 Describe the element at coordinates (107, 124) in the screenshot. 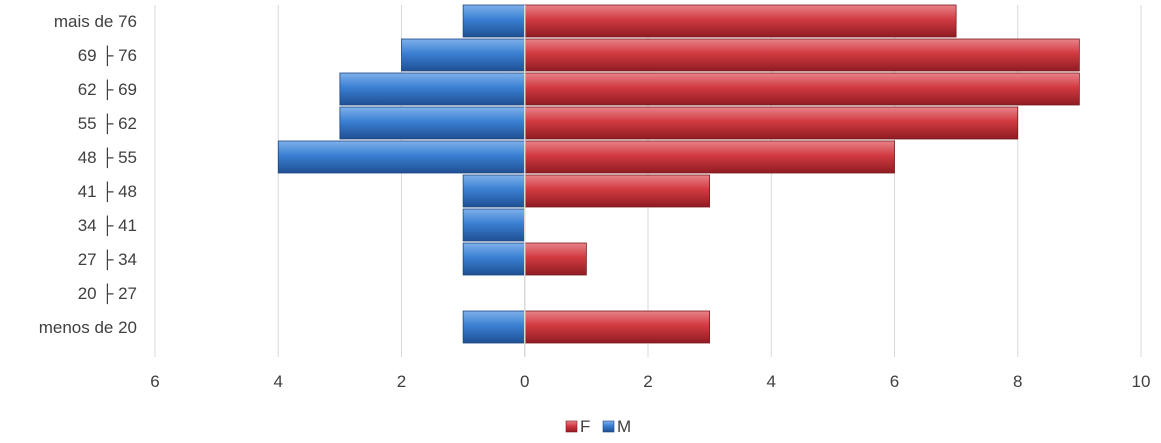

I see `category-label: 55 ├ 62` at that location.